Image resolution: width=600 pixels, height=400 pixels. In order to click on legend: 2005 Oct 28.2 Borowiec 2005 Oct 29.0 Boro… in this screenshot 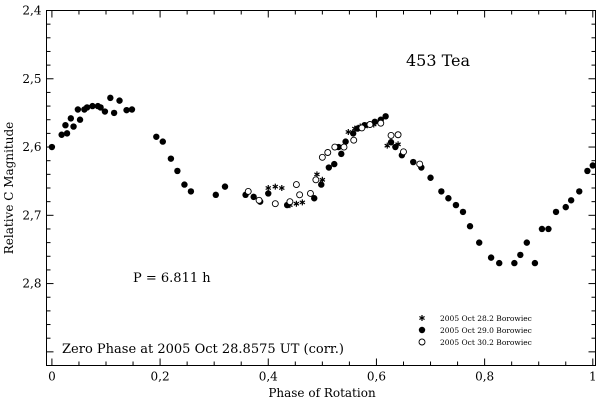, I will do `click(475, 330)`.